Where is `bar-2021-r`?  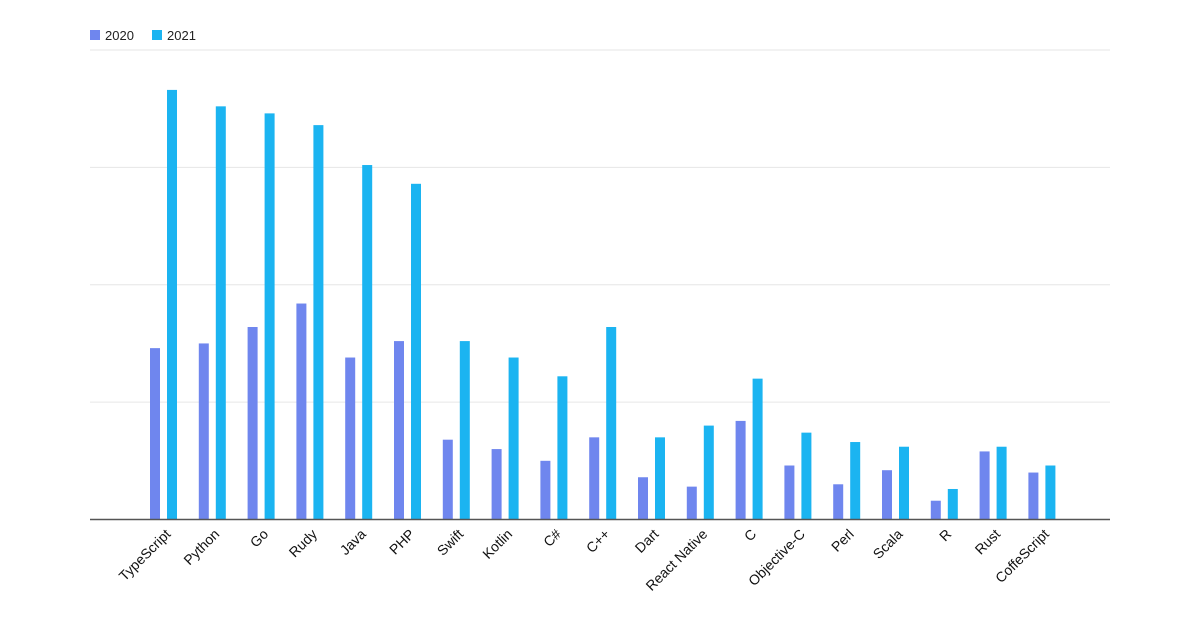 bar-2021-r is located at coordinates (952, 504).